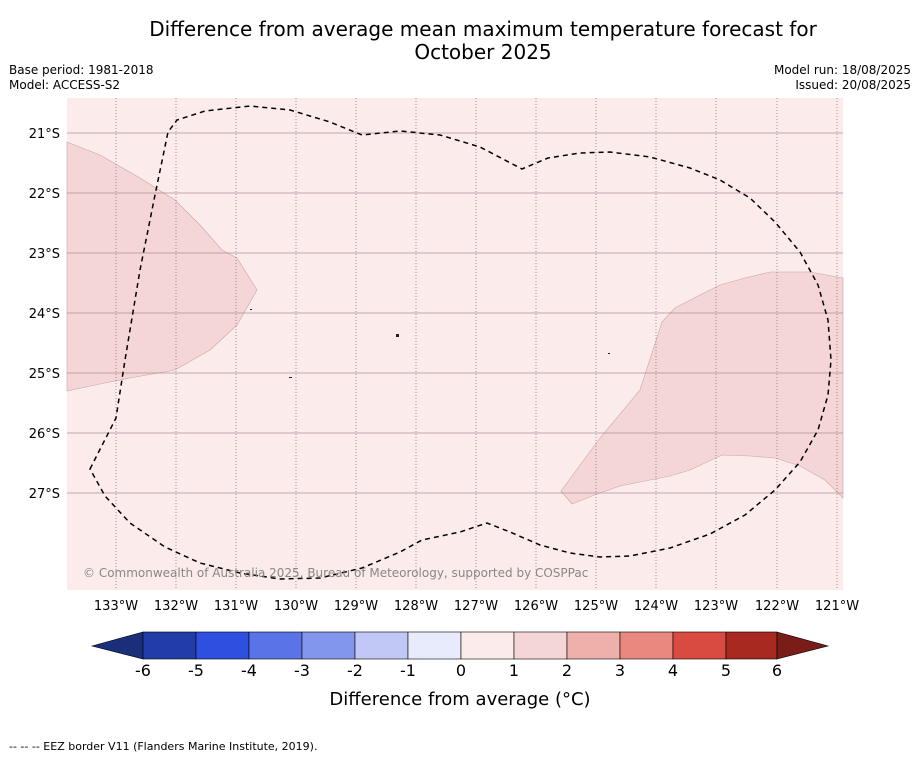 The image size is (919, 758). What do you see at coordinates (44, 434) in the screenshot?
I see `lat-label: 26°S` at bounding box center [44, 434].